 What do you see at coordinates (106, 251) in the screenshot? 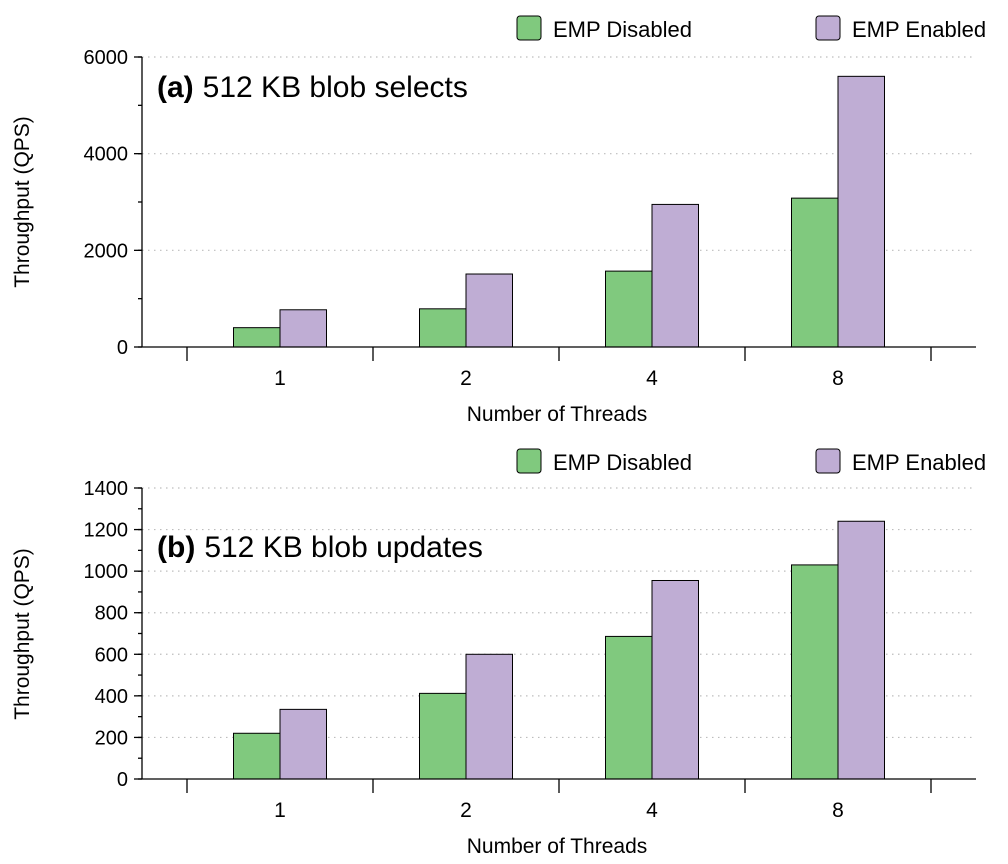
I see `y-tick-label: 2000` at bounding box center [106, 251].